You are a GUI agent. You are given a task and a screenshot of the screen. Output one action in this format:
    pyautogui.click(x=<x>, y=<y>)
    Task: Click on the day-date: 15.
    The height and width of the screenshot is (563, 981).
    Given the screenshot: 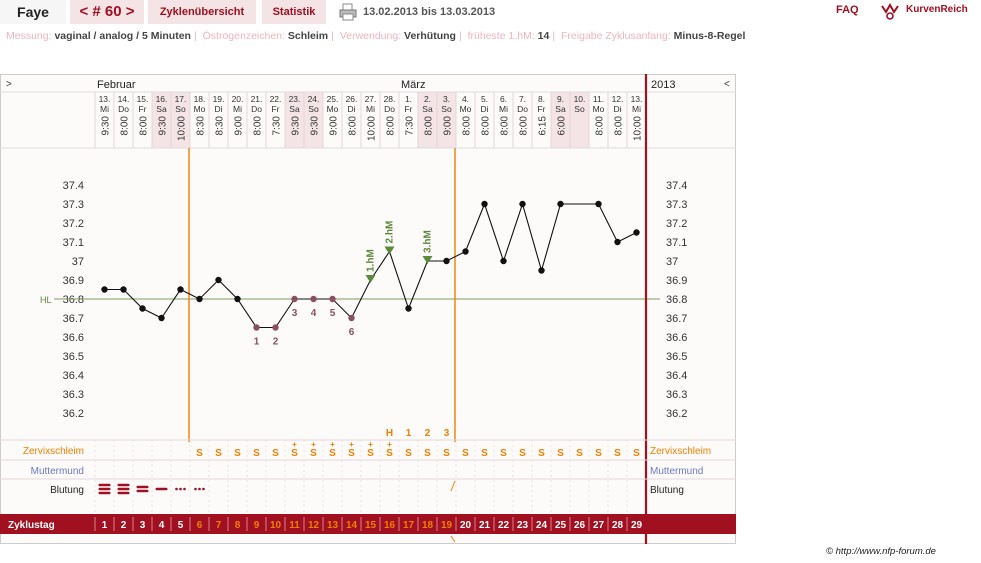 What is the action you would take?
    pyautogui.click(x=143, y=99)
    